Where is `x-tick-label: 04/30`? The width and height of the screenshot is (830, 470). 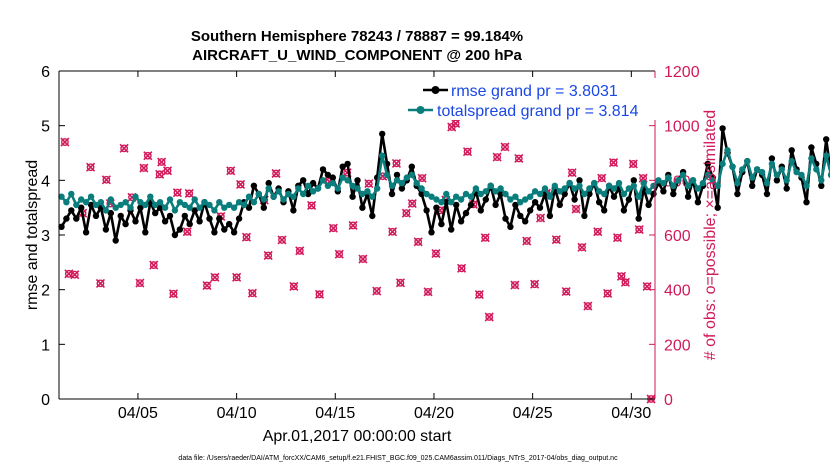 x-tick-label: 04/30 is located at coordinates (631, 413).